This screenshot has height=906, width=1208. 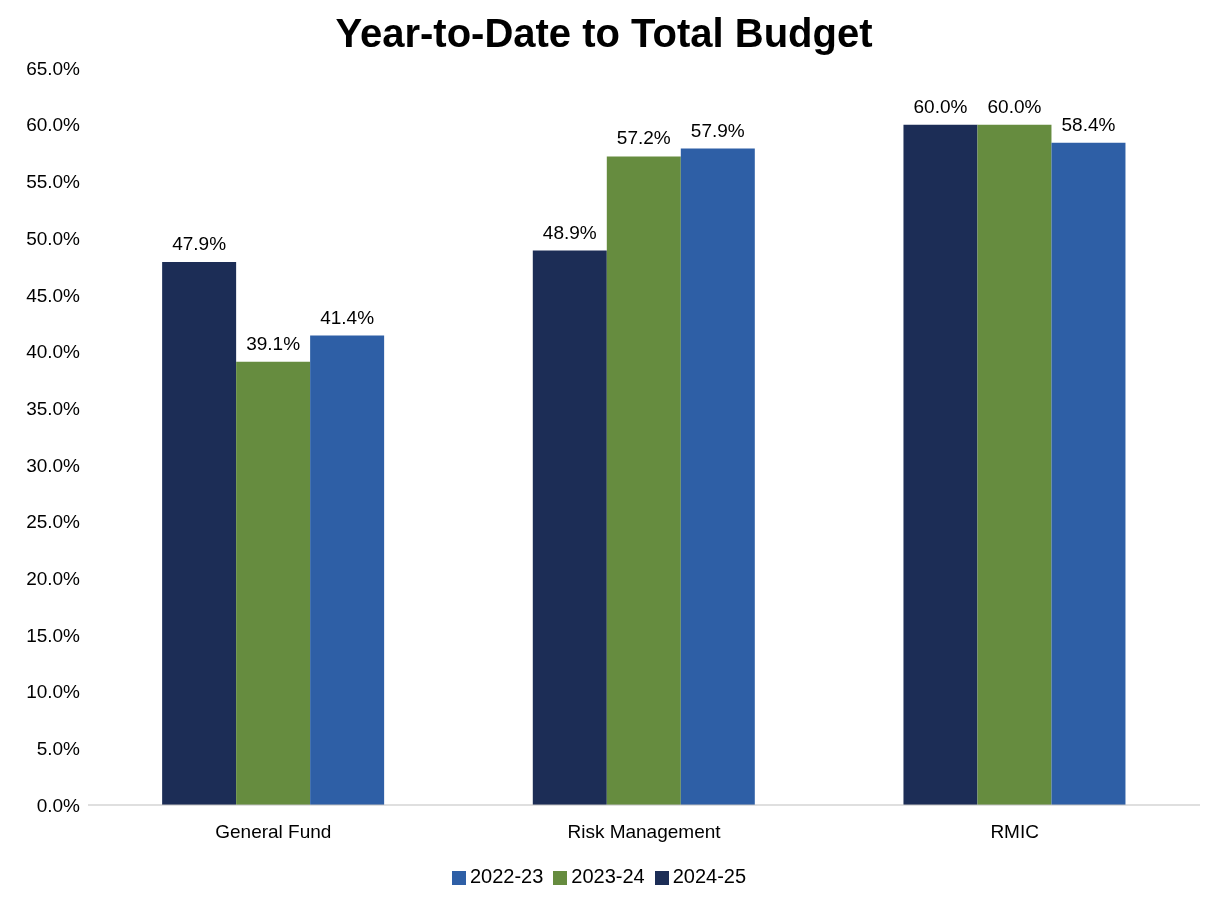 What do you see at coordinates (53, 125) in the screenshot?
I see `y-tick-label: 60.0%` at bounding box center [53, 125].